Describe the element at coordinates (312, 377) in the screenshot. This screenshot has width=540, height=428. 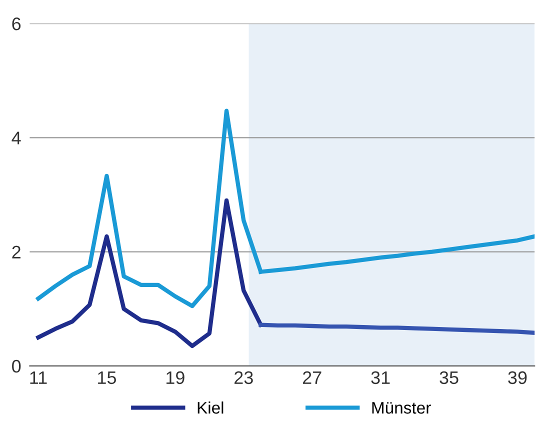
I see `x-tick-label: 27` at that location.